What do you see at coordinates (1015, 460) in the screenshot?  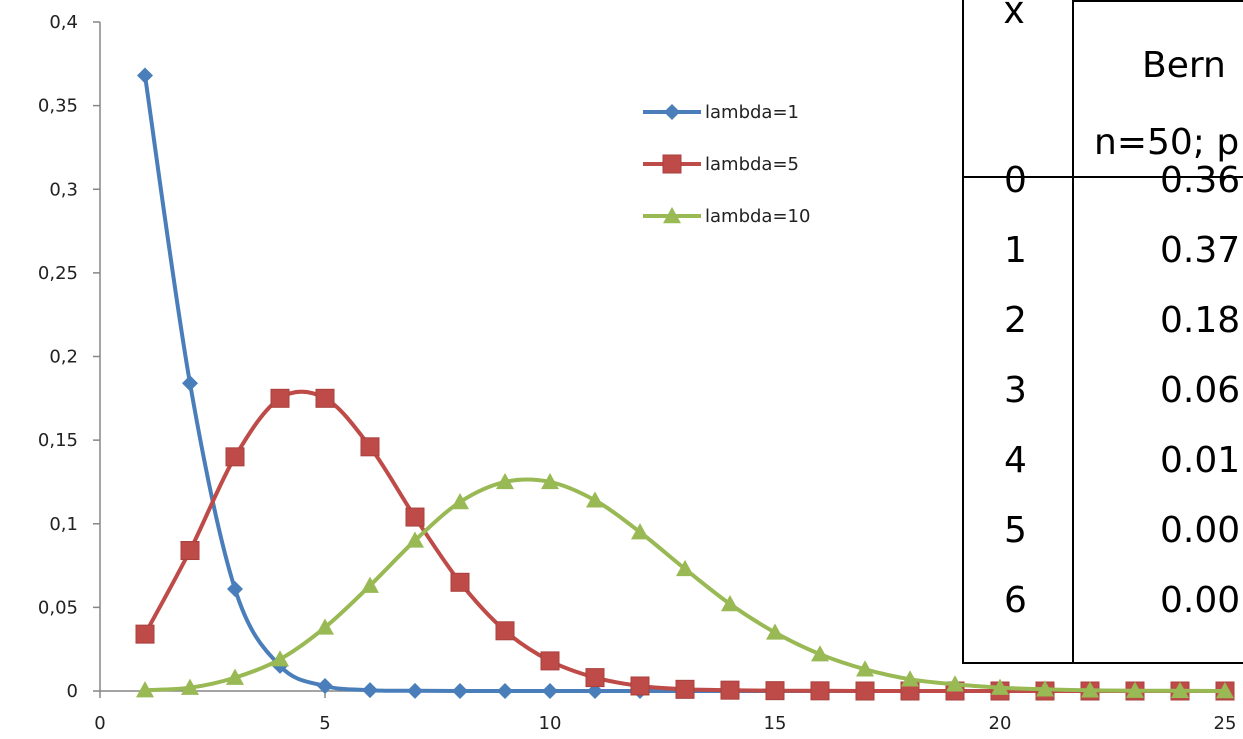 I see `table-cell-x: 4` at bounding box center [1015, 460].